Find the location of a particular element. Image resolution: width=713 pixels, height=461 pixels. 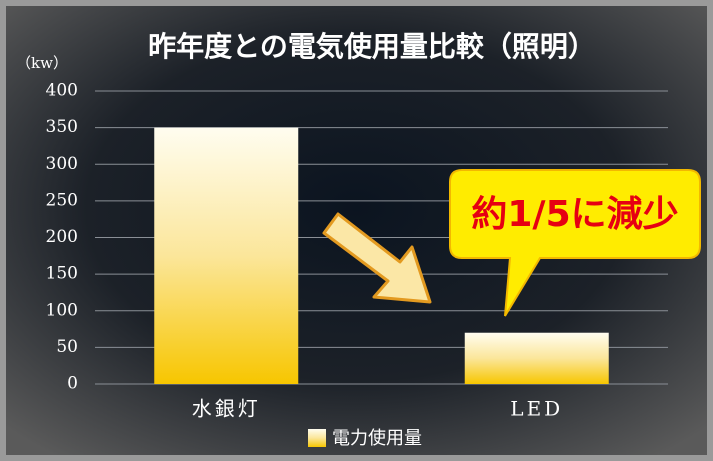

y-axis-label: （kw） is located at coordinates (42, 63).